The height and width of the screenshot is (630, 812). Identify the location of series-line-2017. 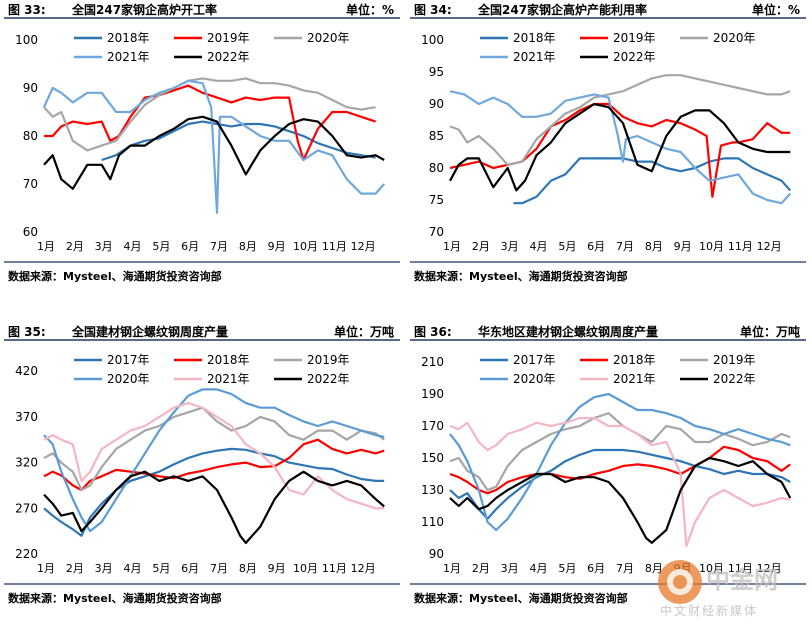
(620, 484).